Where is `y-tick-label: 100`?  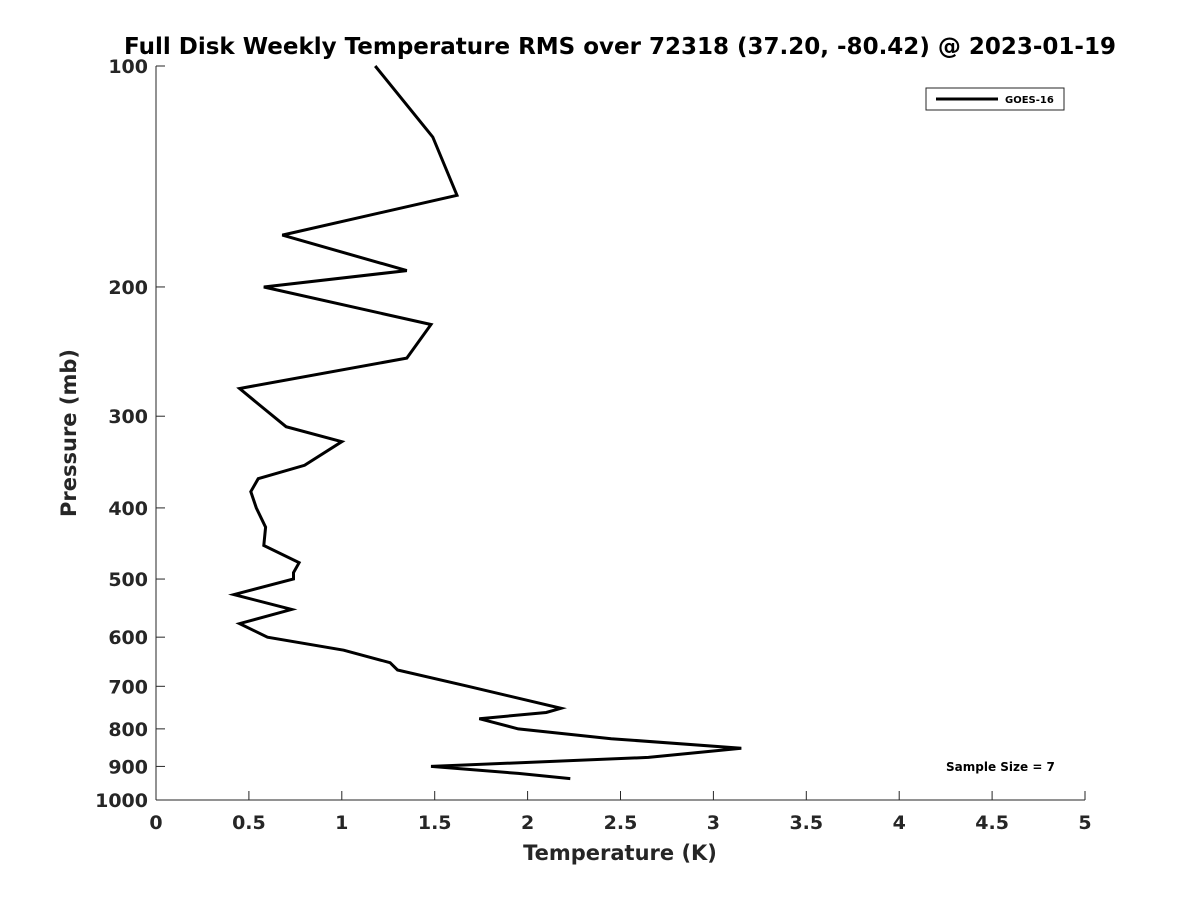
y-tick-label: 100 is located at coordinates (128, 67).